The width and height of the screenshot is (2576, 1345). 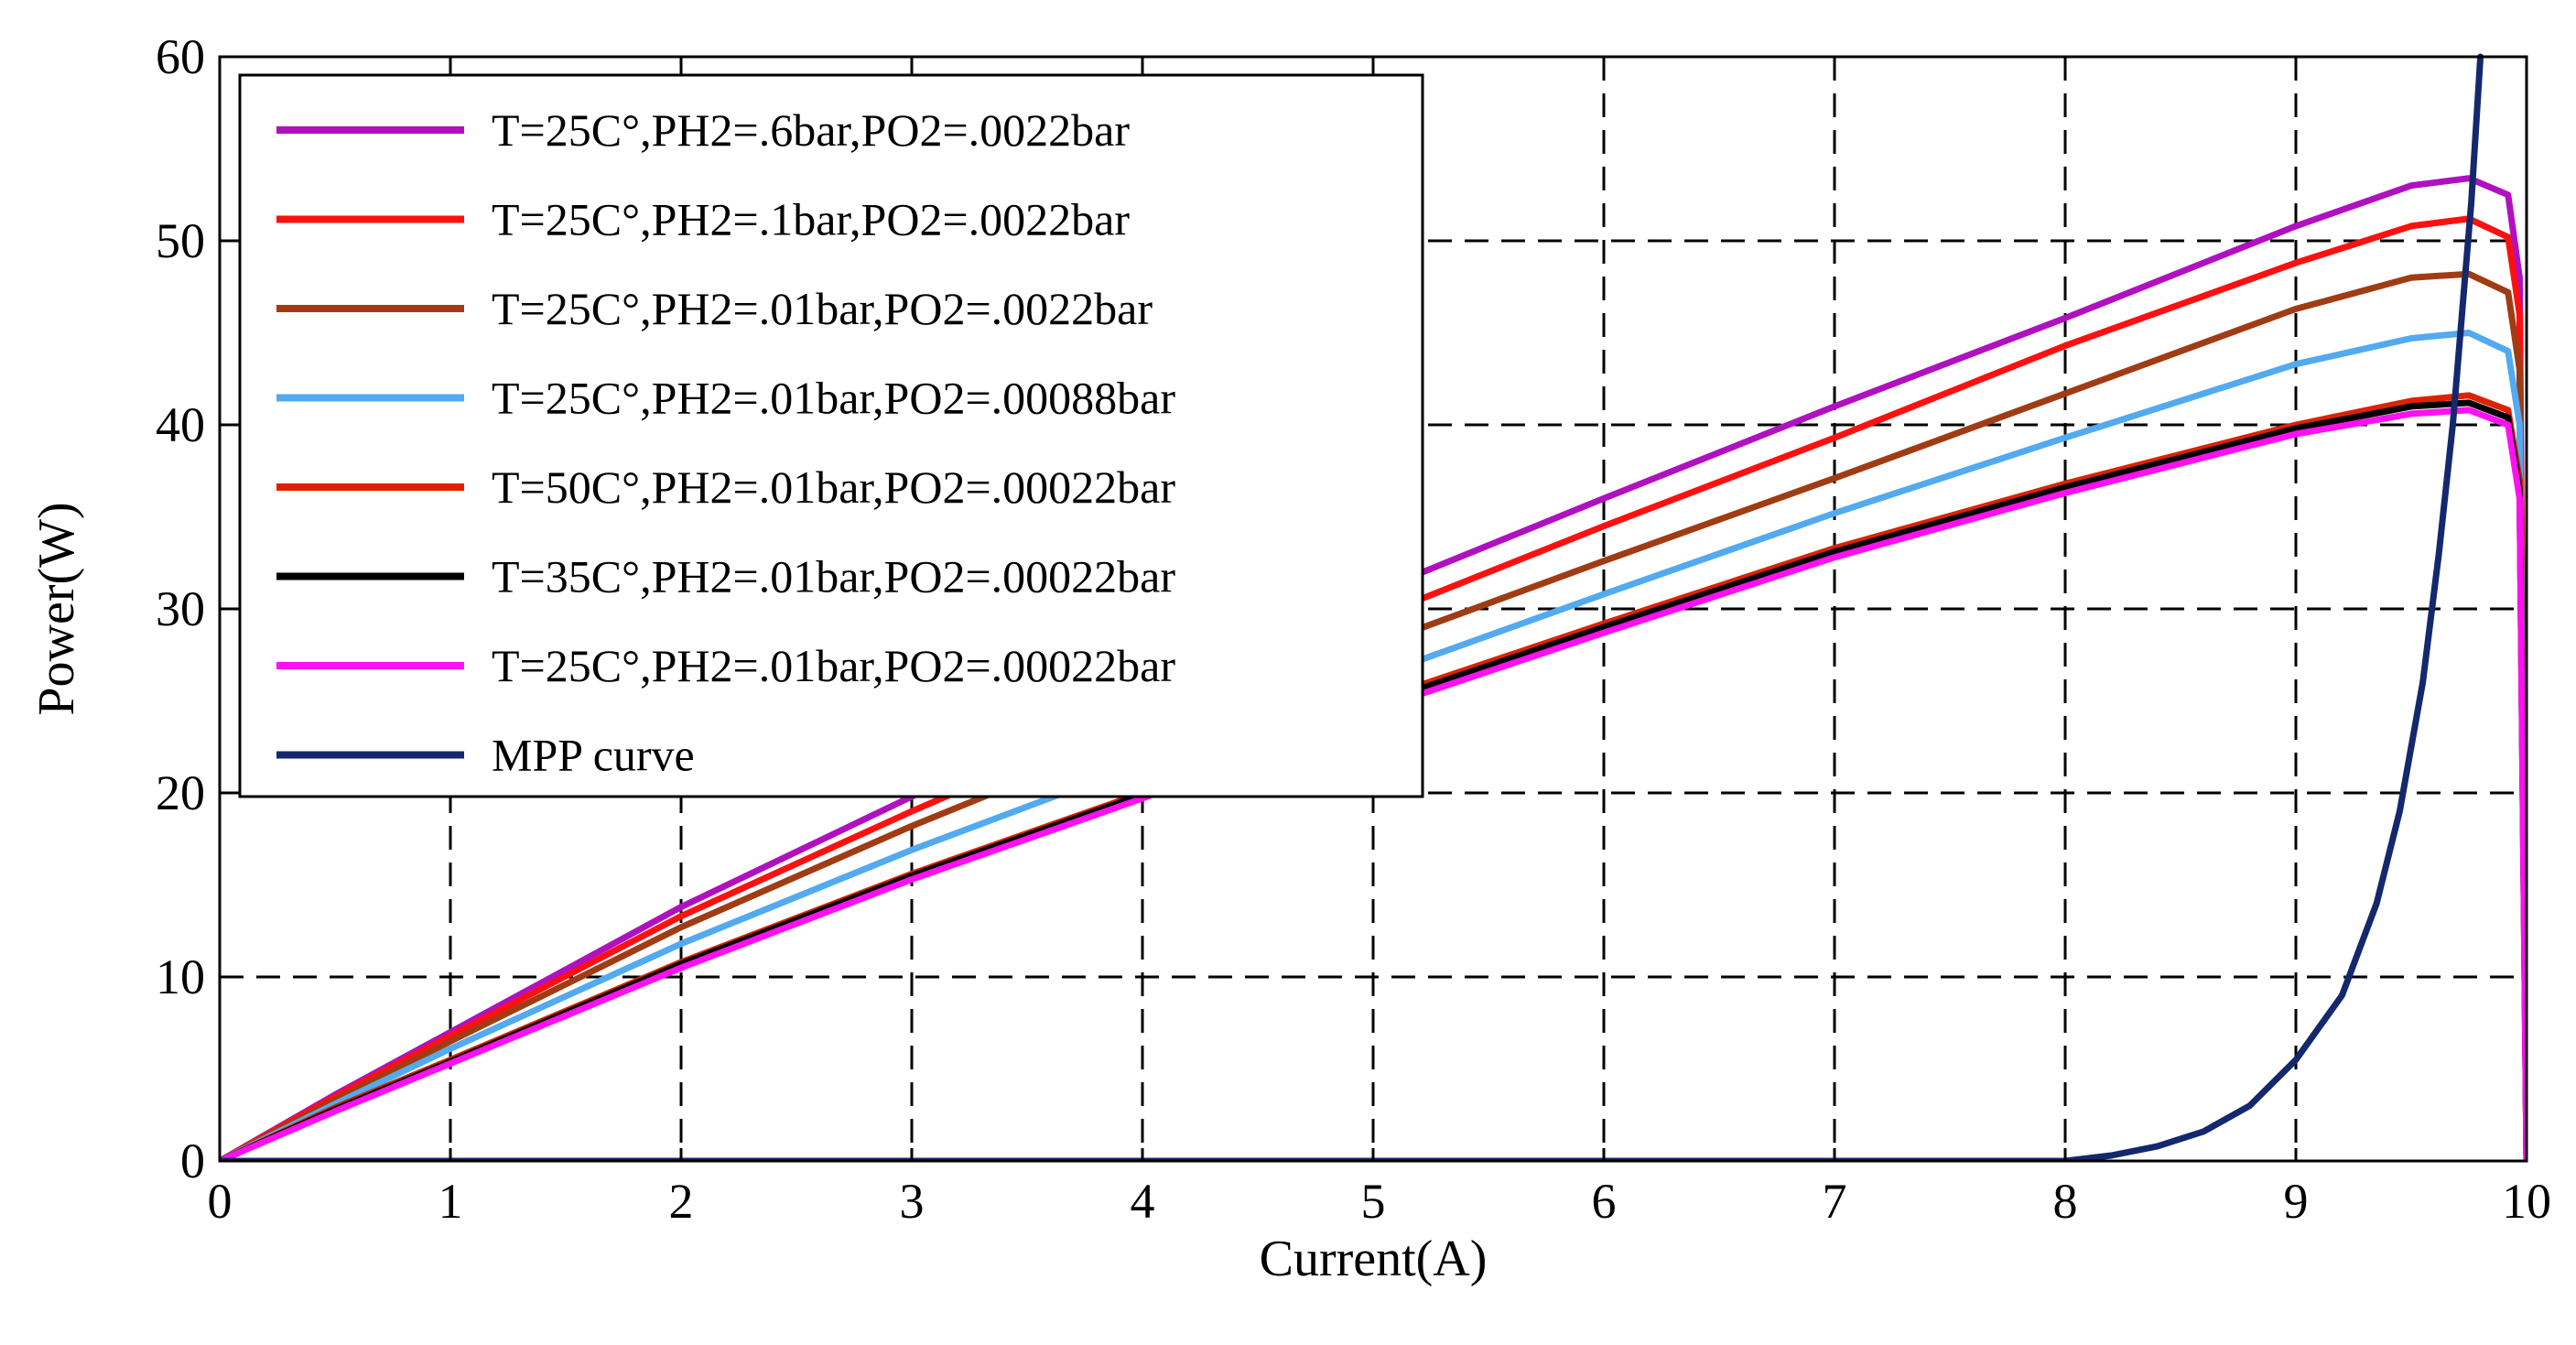 What do you see at coordinates (1143, 1201) in the screenshot?
I see `x-tick-label: 4` at bounding box center [1143, 1201].